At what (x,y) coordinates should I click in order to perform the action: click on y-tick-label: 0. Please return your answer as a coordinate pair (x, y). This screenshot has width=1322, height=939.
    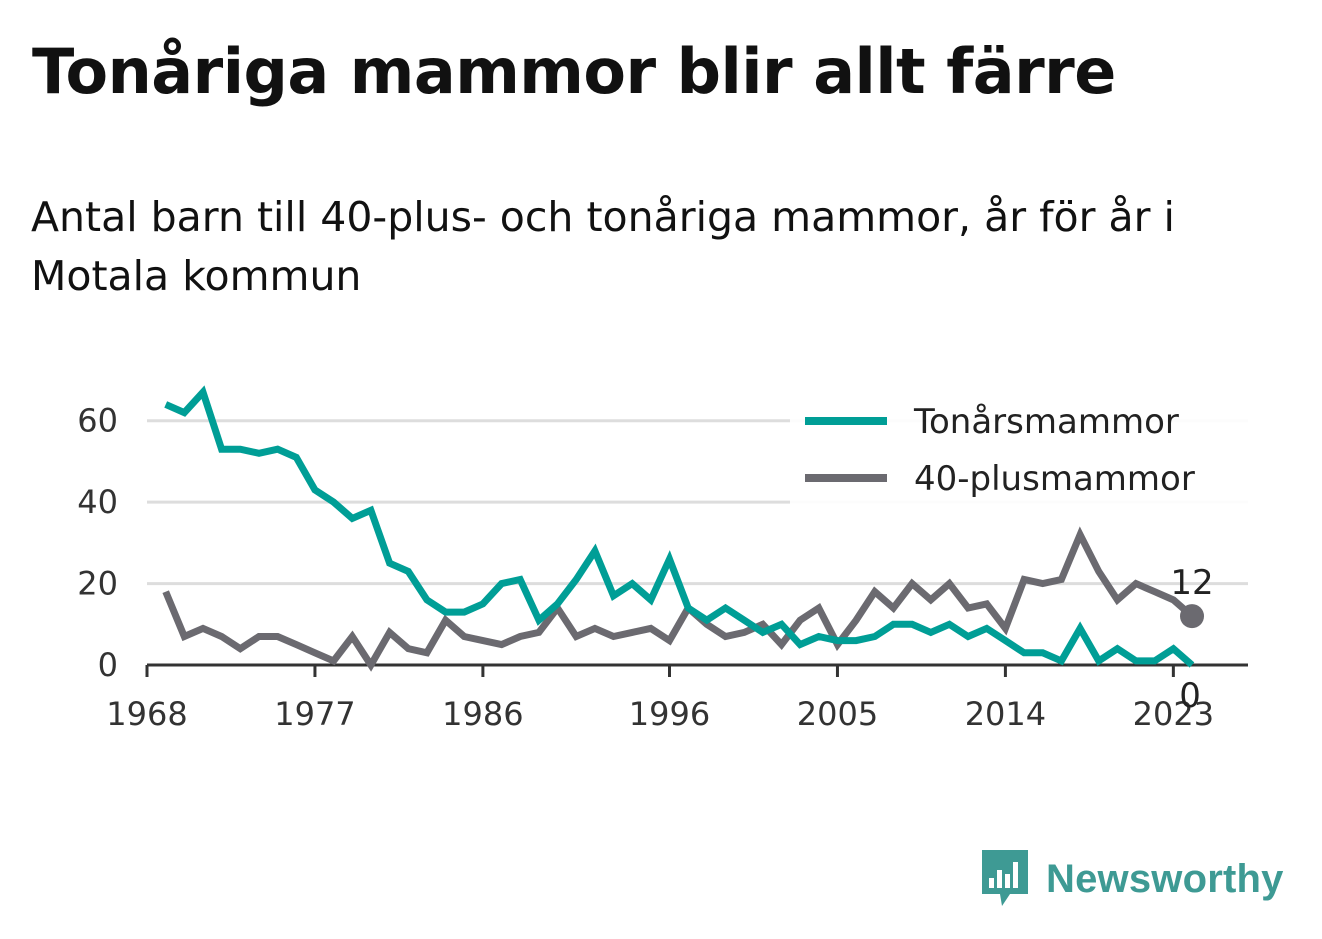
    Looking at the image, I should click on (108, 665).